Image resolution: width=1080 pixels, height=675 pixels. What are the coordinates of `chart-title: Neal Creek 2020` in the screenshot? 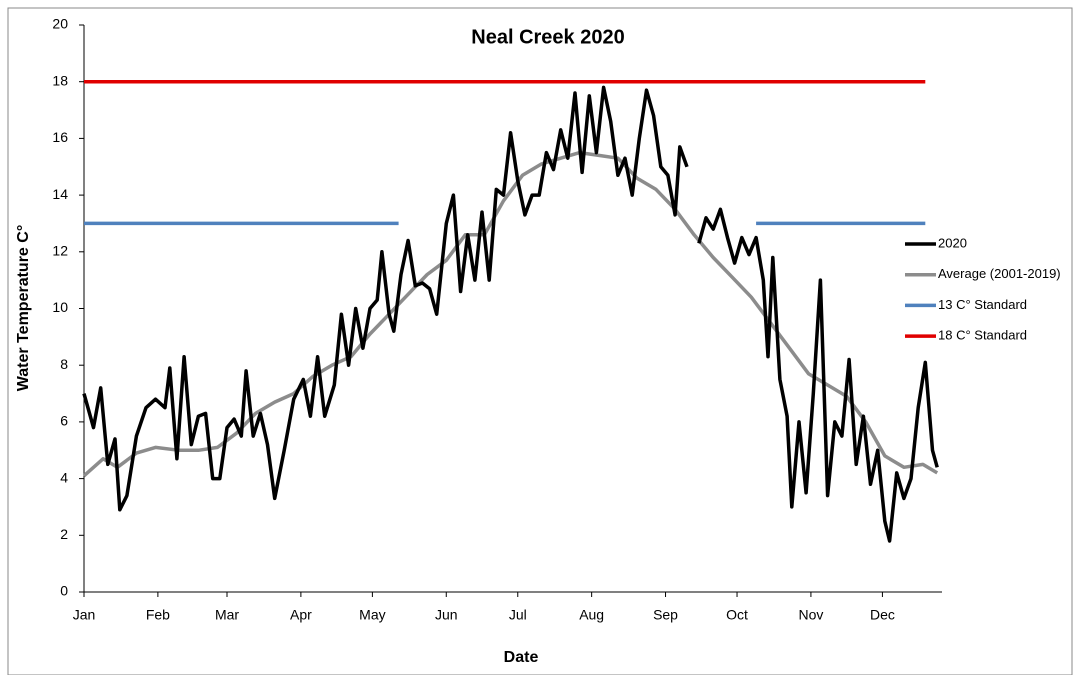 It's located at (547, 37).